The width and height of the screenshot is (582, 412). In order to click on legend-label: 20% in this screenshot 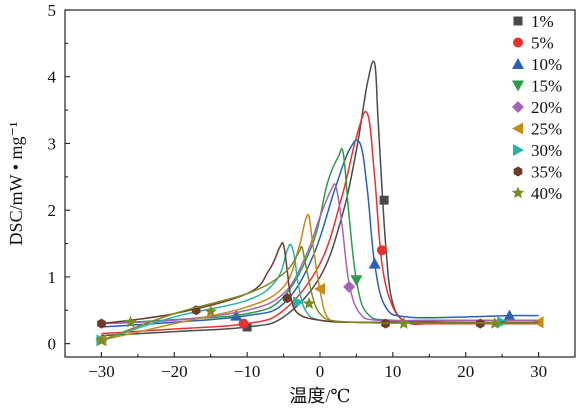, I will do `click(546, 107)`.